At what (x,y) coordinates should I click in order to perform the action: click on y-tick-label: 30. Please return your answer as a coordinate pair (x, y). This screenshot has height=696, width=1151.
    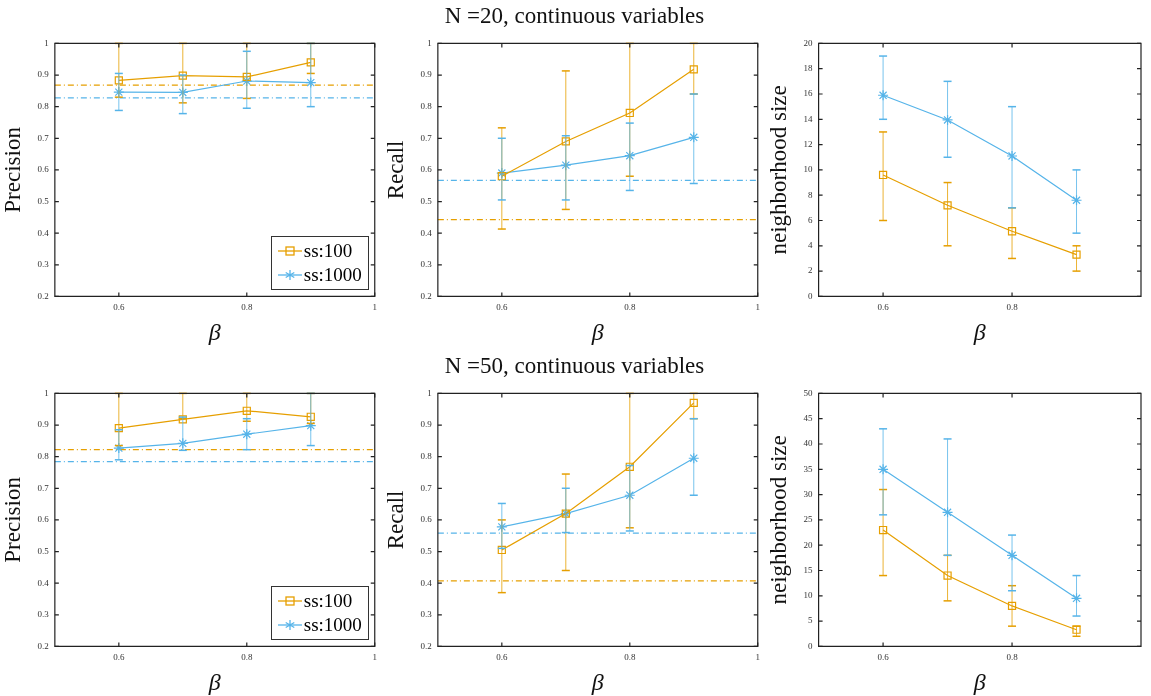
    Looking at the image, I should click on (808, 493).